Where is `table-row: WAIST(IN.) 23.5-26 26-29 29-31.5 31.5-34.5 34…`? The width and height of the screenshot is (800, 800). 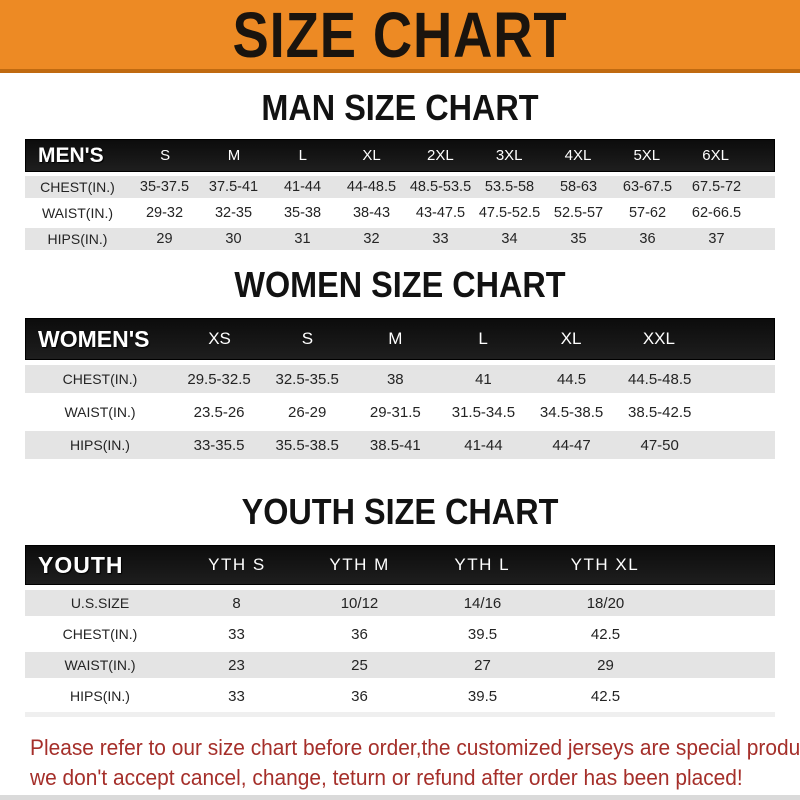
table-row: WAIST(IN.) 23.5-26 26-29 29-31.5 31.5-34.5 34… is located at coordinates (400, 412).